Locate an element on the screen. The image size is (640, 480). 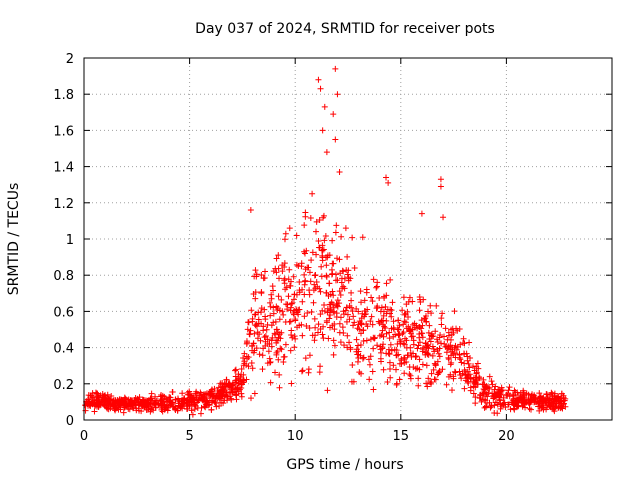
x-tick-label: 0 is located at coordinates (84, 436).